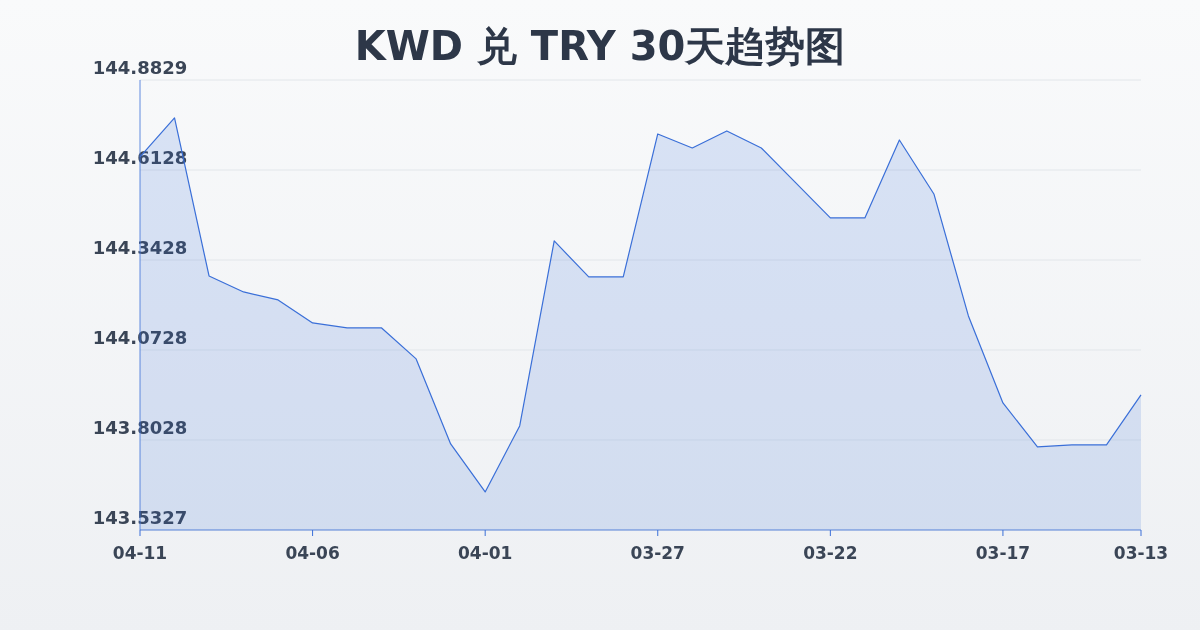 This screenshot has height=630, width=1200. What do you see at coordinates (140, 67) in the screenshot?
I see `y-tick-label: 144.8829` at bounding box center [140, 67].